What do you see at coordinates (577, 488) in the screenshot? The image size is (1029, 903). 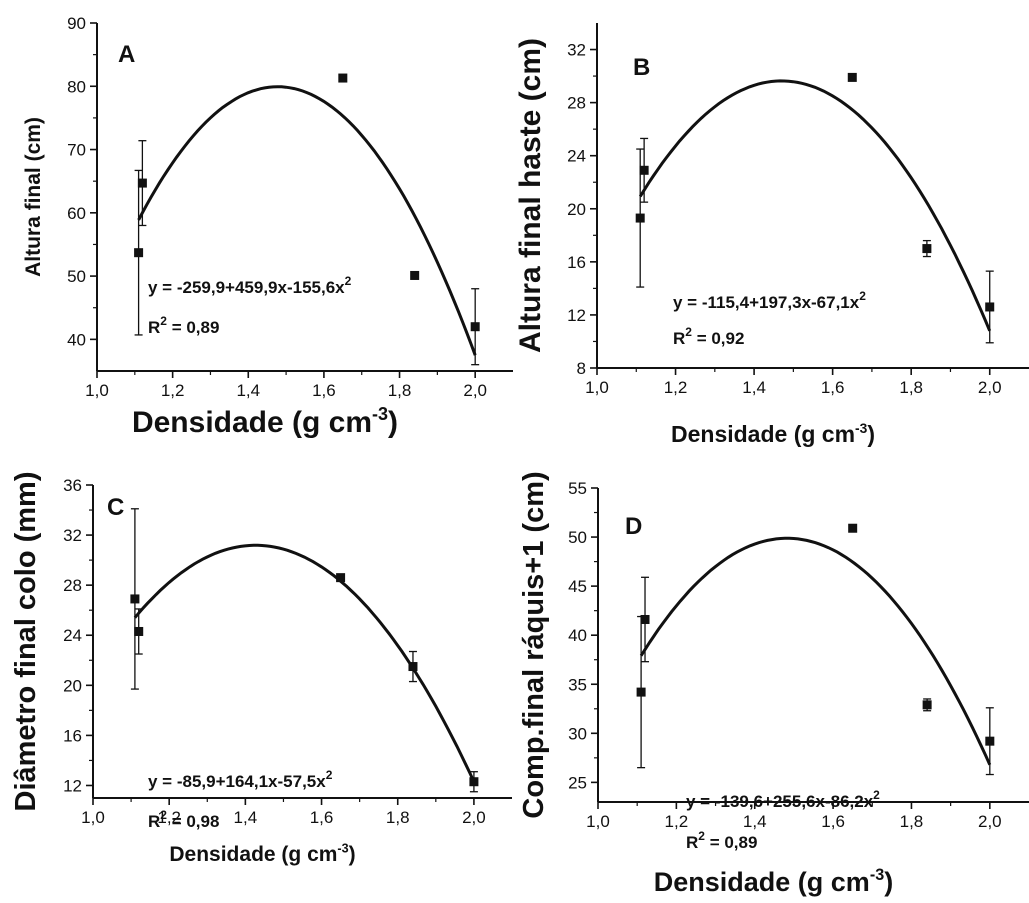 I see `y-tick-label: 55` at bounding box center [577, 488].